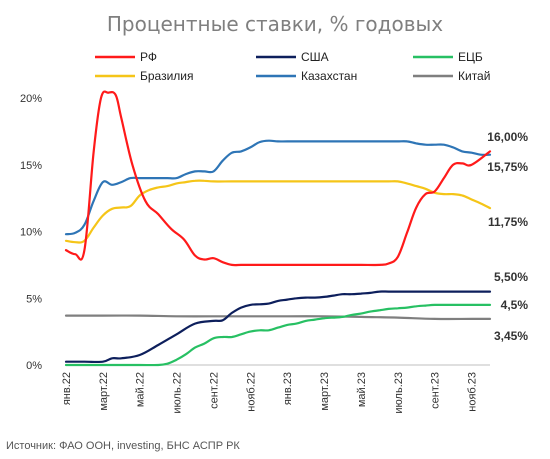  Describe the element at coordinates (31, 166) in the screenshot. I see `y-tick-label: 15%` at that location.